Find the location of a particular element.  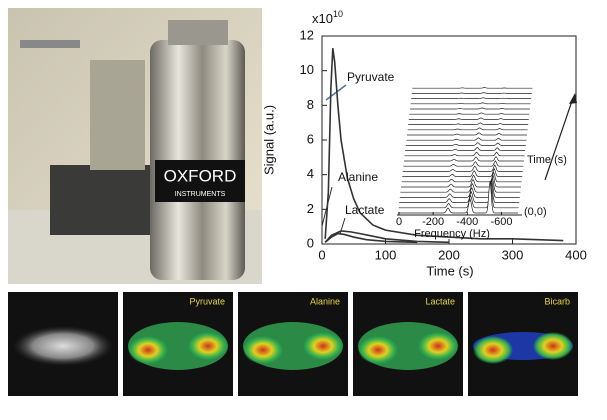

y-tick-label: 4 is located at coordinates (310, 173).